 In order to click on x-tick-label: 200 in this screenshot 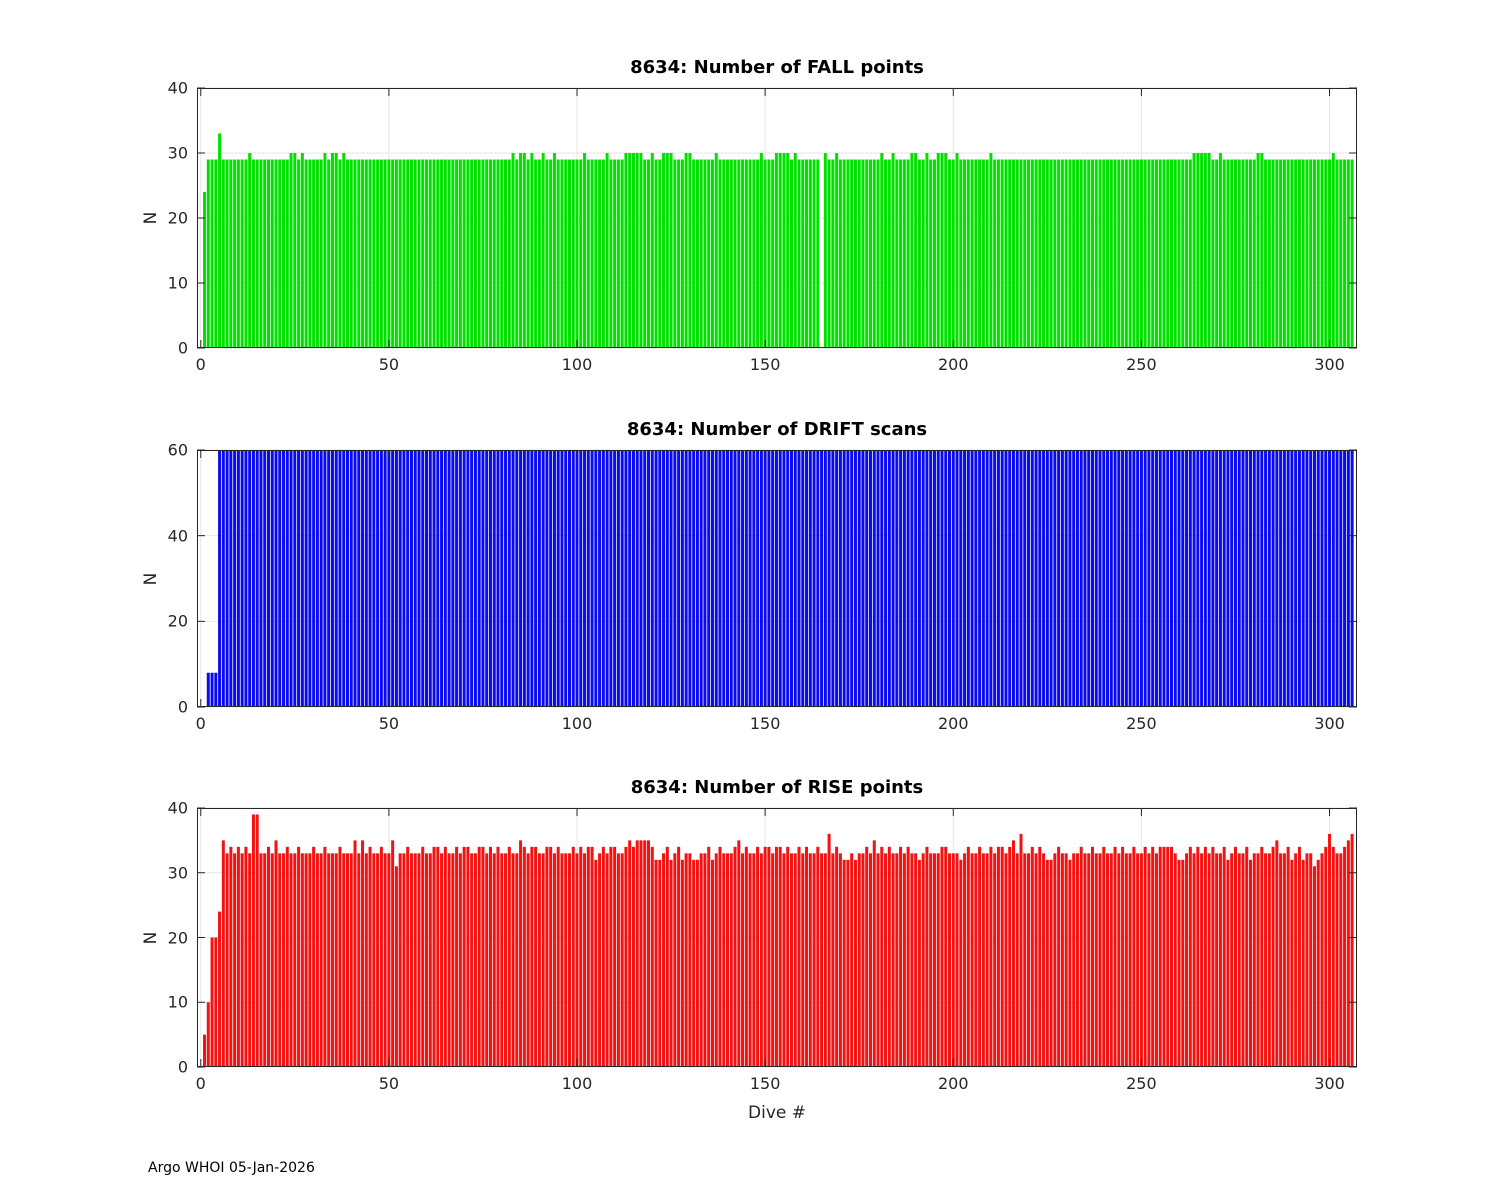, I will do `click(953, 1083)`.